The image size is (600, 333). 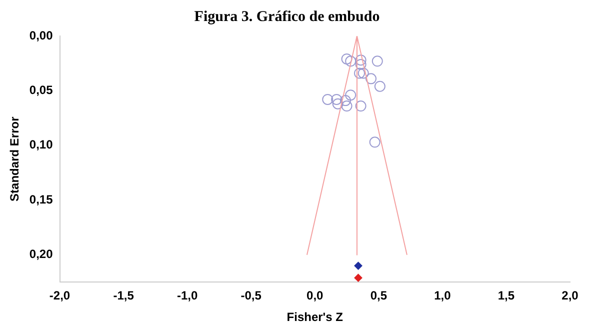 I want to click on x-tick-label: 0,5, so click(x=379, y=295).